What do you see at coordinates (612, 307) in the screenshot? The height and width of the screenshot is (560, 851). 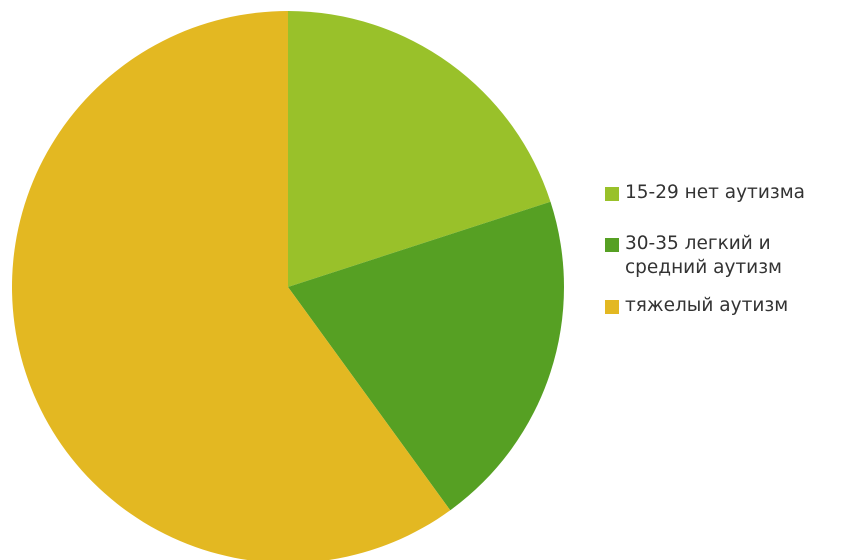 I see `legend-swatch-severe-autism` at bounding box center [612, 307].